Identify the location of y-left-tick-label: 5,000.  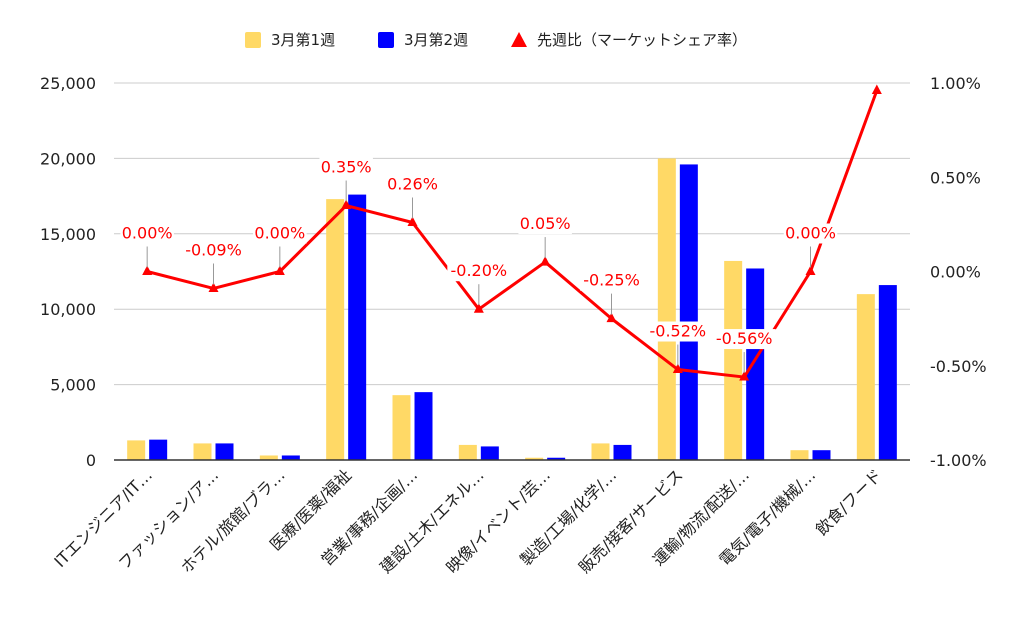
(73, 385).